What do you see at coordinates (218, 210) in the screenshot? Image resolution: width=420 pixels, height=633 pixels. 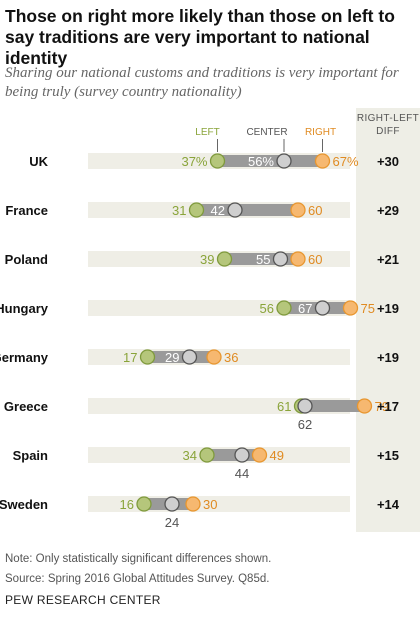 I see `center-value-label: 42` at bounding box center [218, 210].